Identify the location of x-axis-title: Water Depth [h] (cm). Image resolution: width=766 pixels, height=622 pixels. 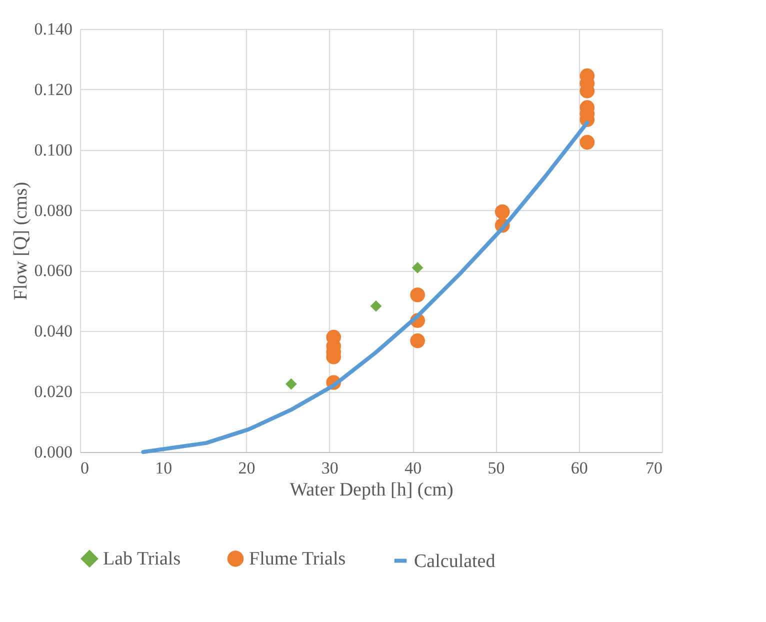
(372, 490).